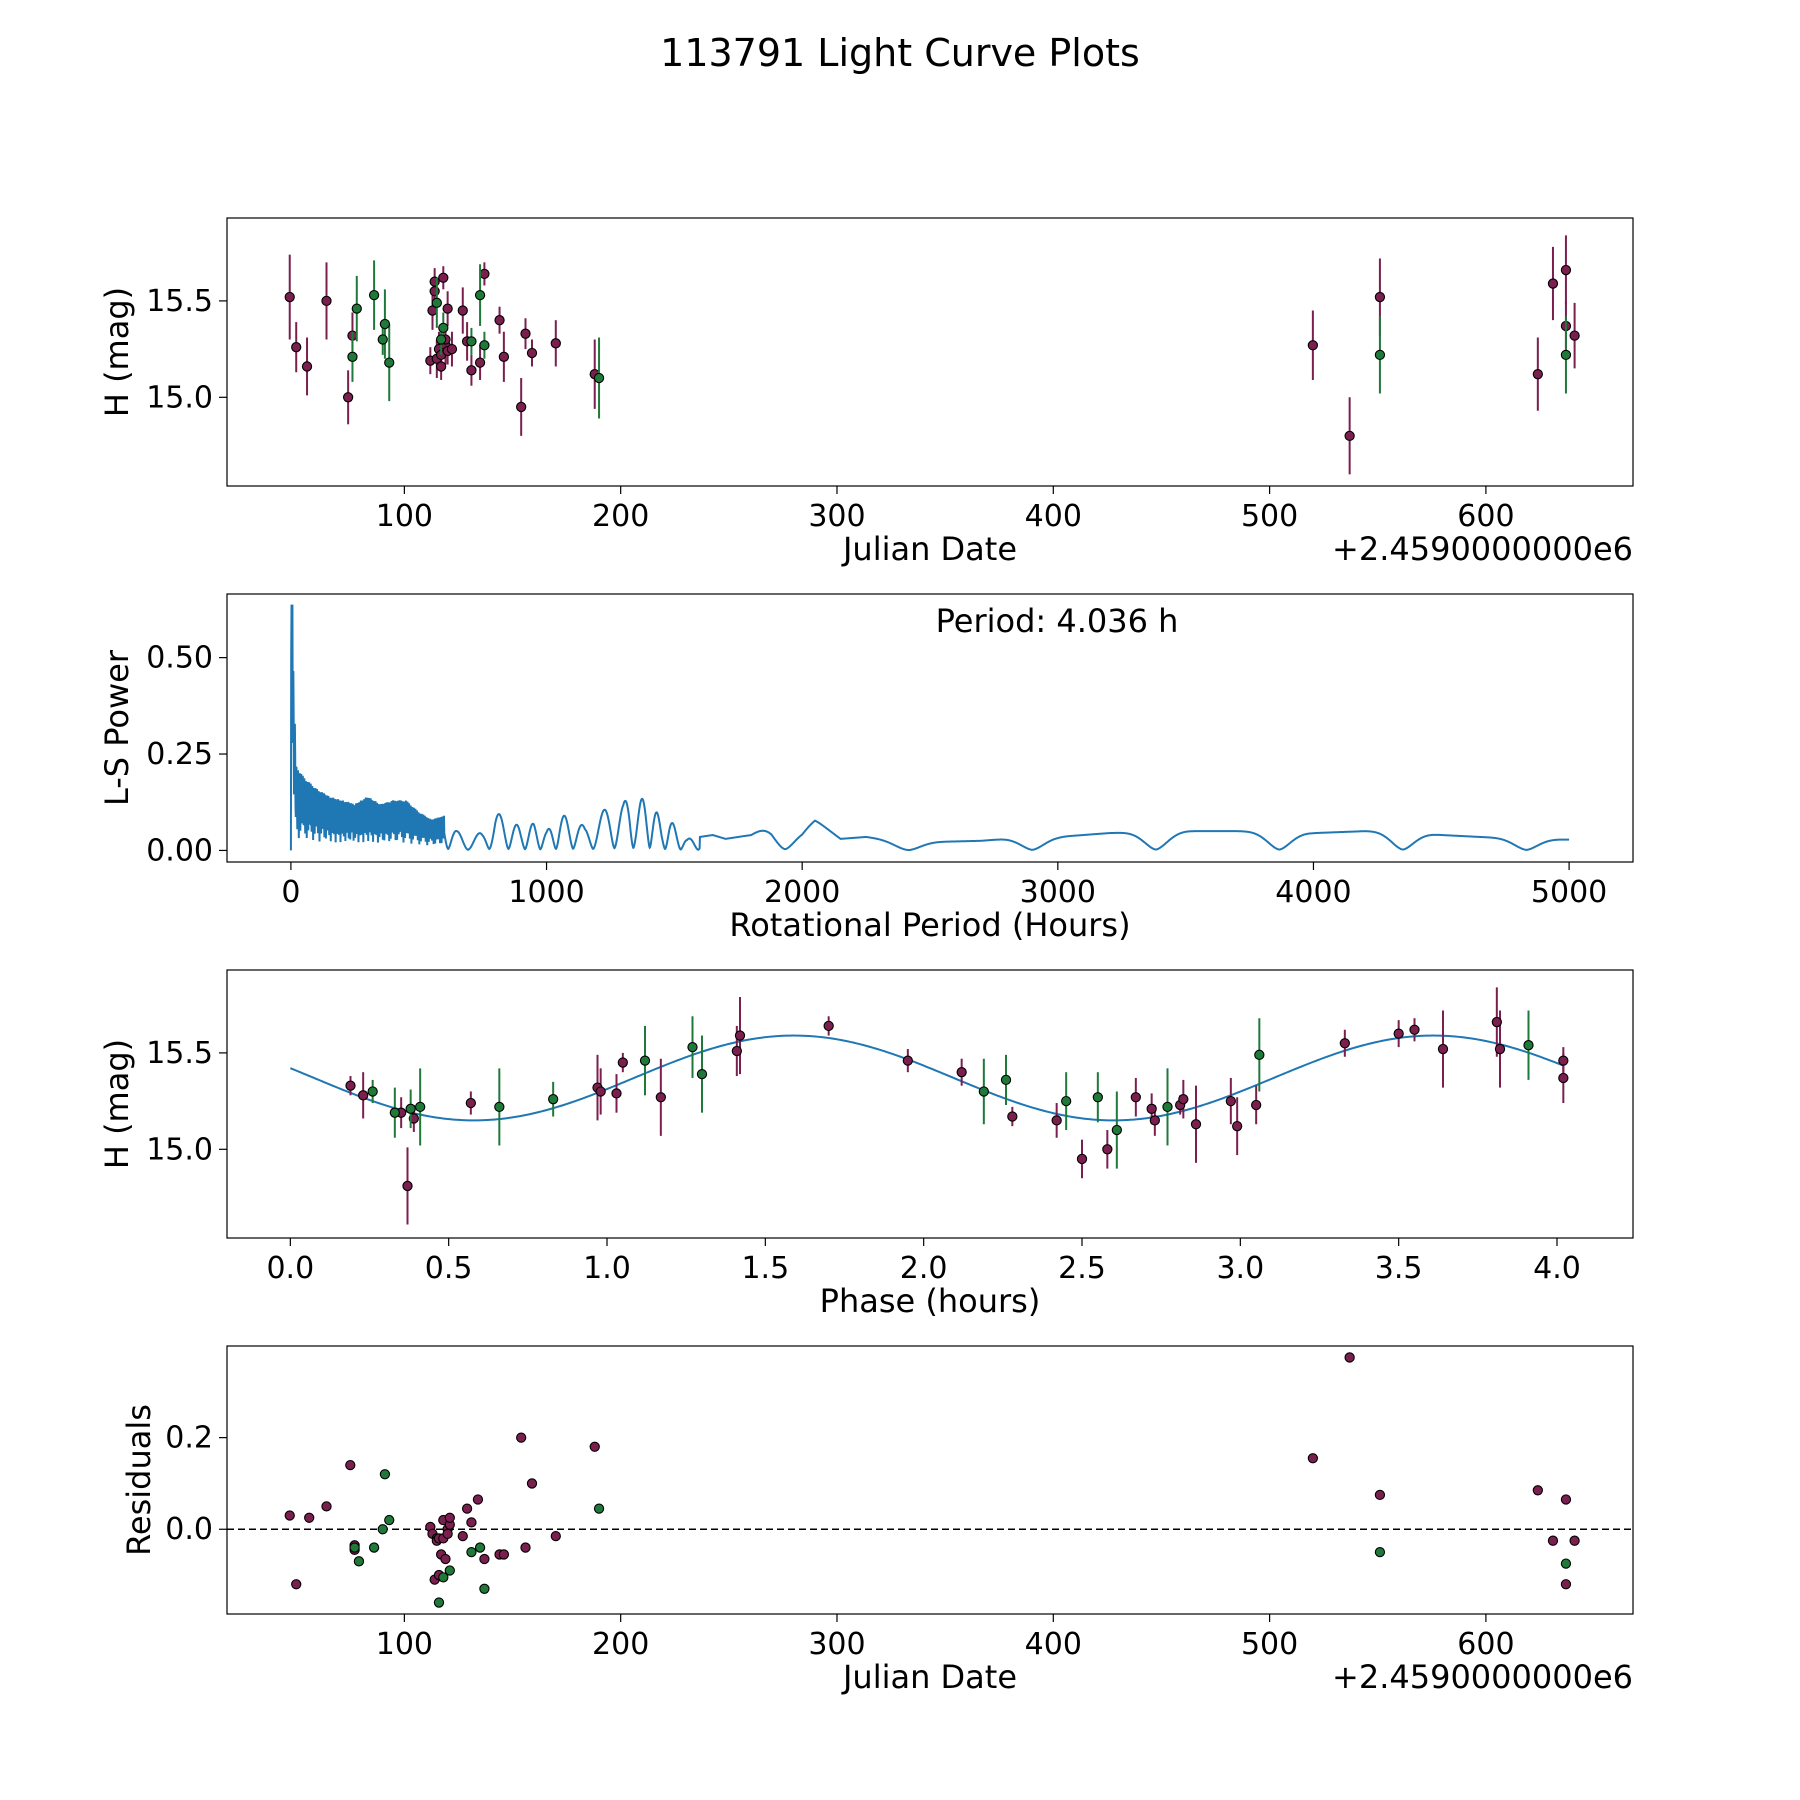  Describe the element at coordinates (802, 892) in the screenshot. I see `panel-2-xtick-label: 2000` at that location.